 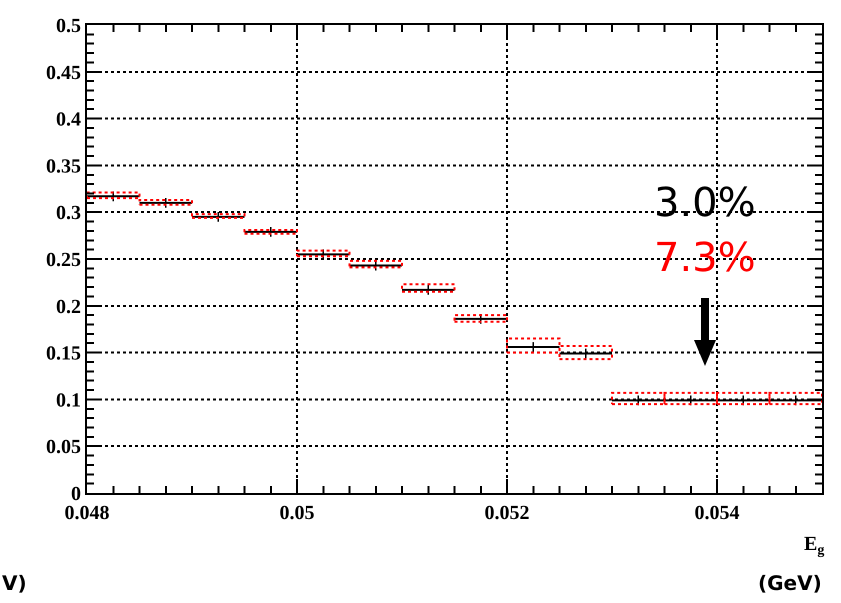 What do you see at coordinates (717, 513) in the screenshot?
I see `x-tick-label: 0.054` at bounding box center [717, 513].